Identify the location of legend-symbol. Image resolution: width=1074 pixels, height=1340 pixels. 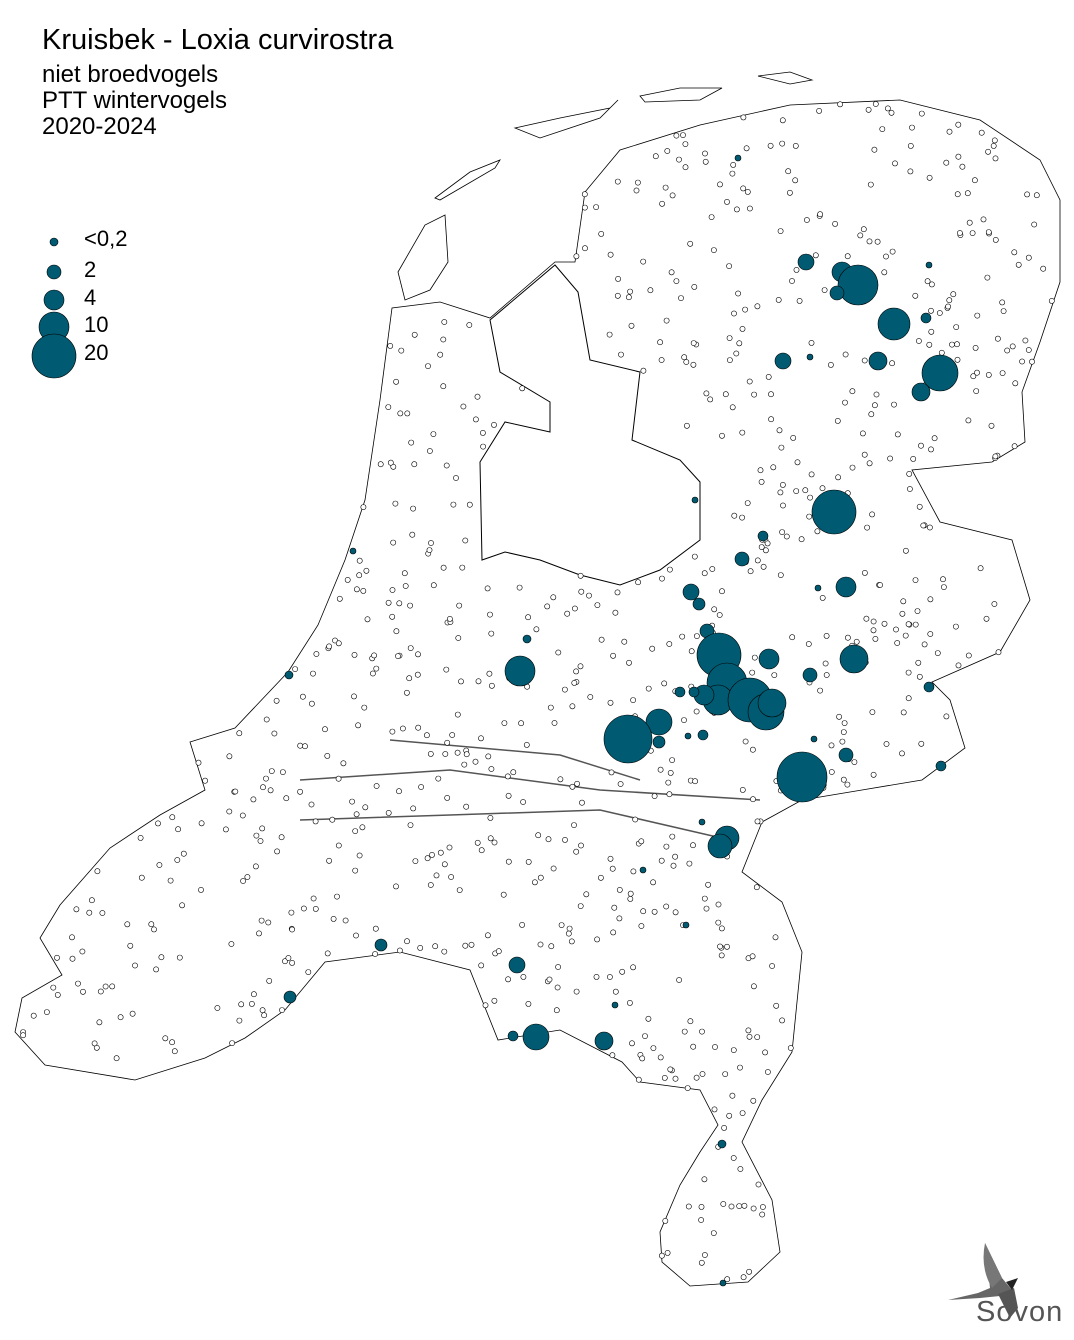
(54, 272).